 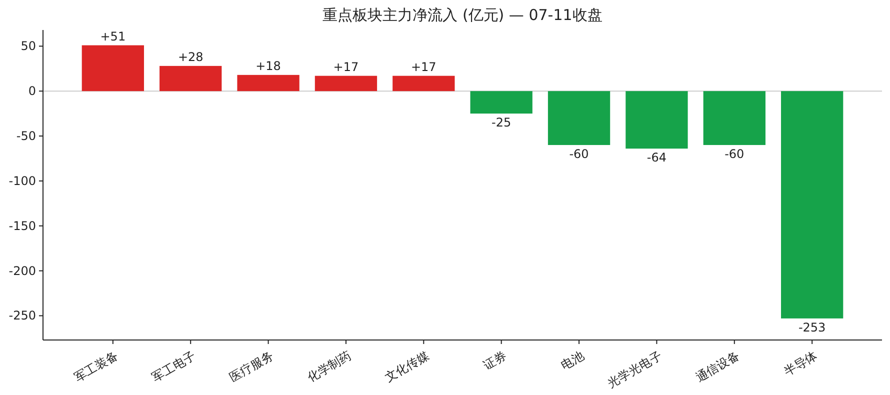 I want to click on y-tick-label: -200, so click(x=22, y=271).